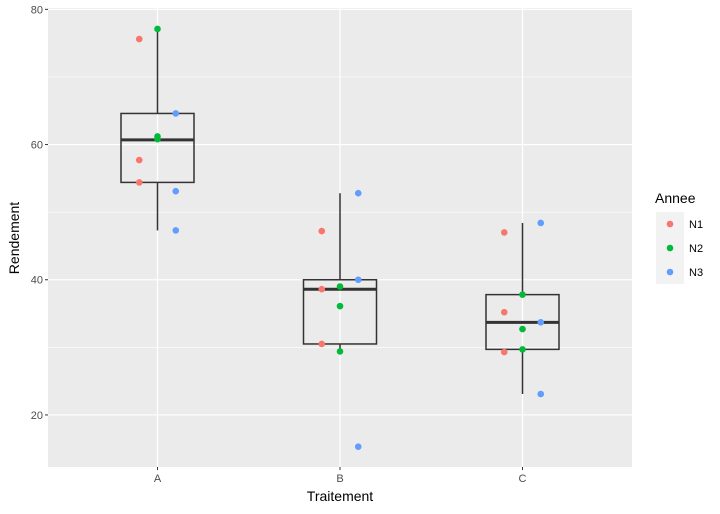 The image size is (720, 514). What do you see at coordinates (157, 148) in the screenshot?
I see `box-A` at bounding box center [157, 148].